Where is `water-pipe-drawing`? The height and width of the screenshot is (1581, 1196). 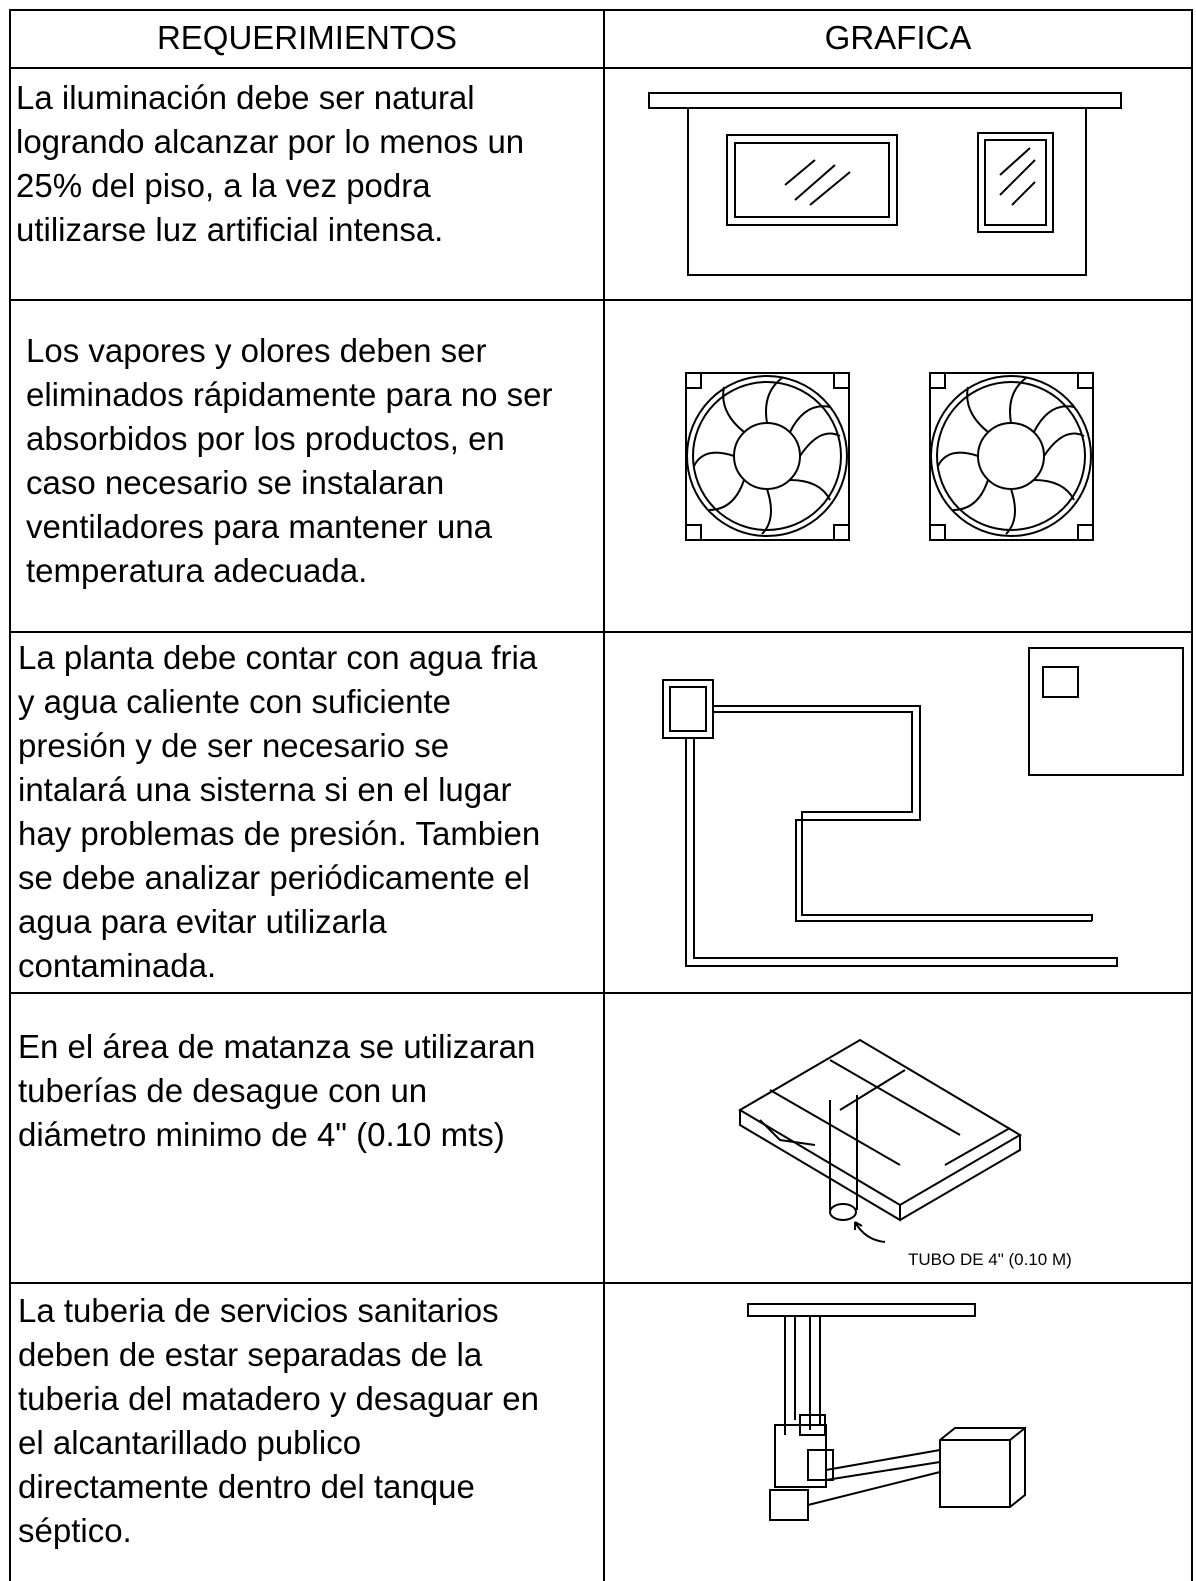
water-pipe-drawing is located at coordinates (923, 807).